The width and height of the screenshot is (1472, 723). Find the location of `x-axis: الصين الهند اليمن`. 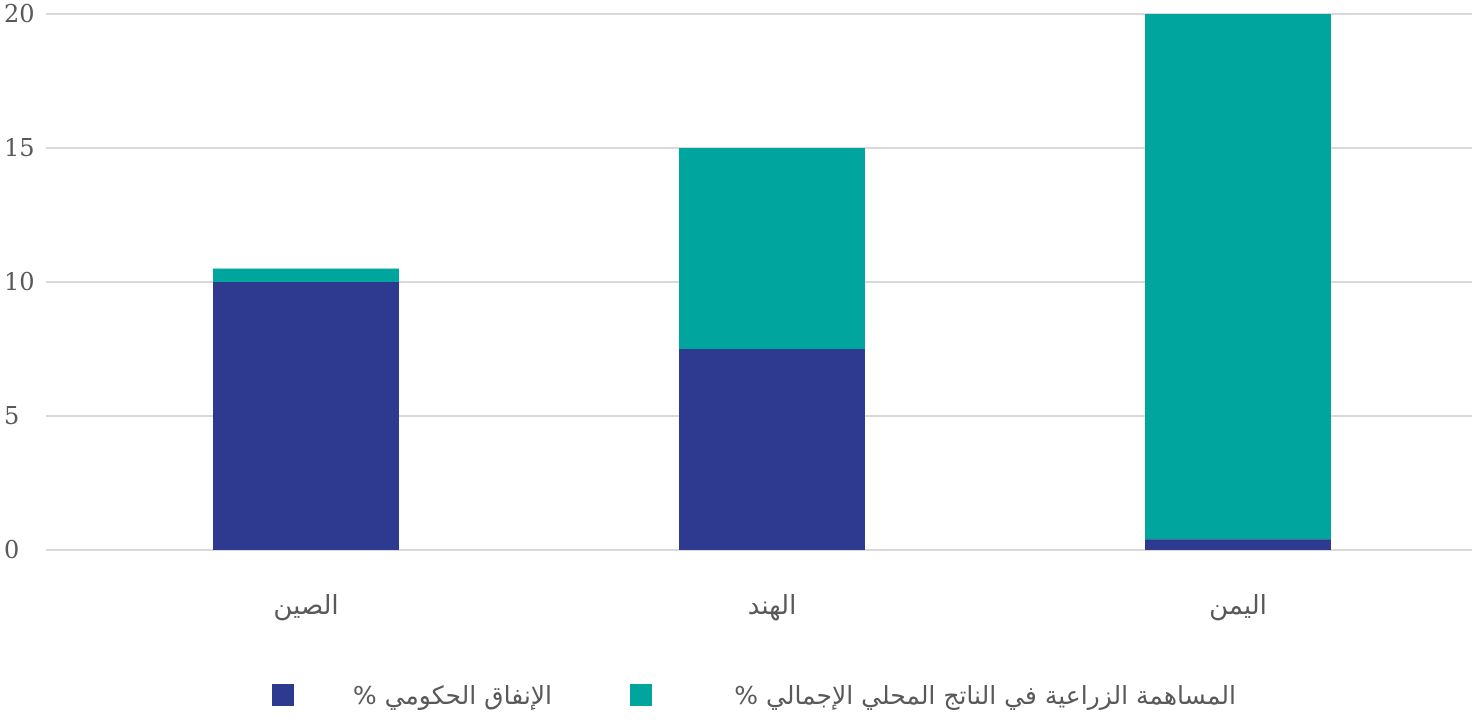

x-axis: الصين الهند اليمن is located at coordinates (770, 606).